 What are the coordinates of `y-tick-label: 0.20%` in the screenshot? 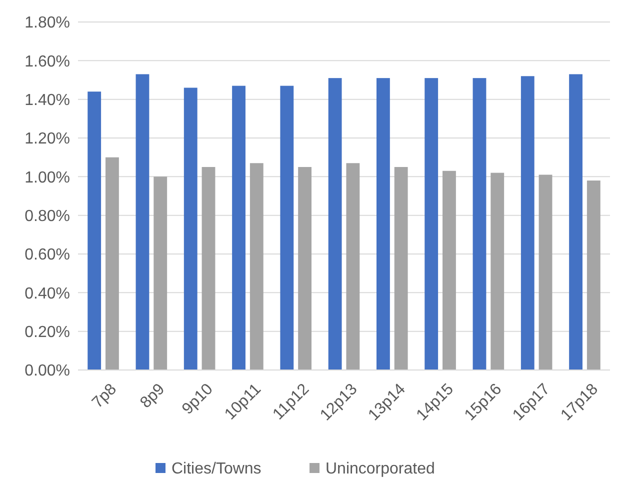 It's located at (47, 332).